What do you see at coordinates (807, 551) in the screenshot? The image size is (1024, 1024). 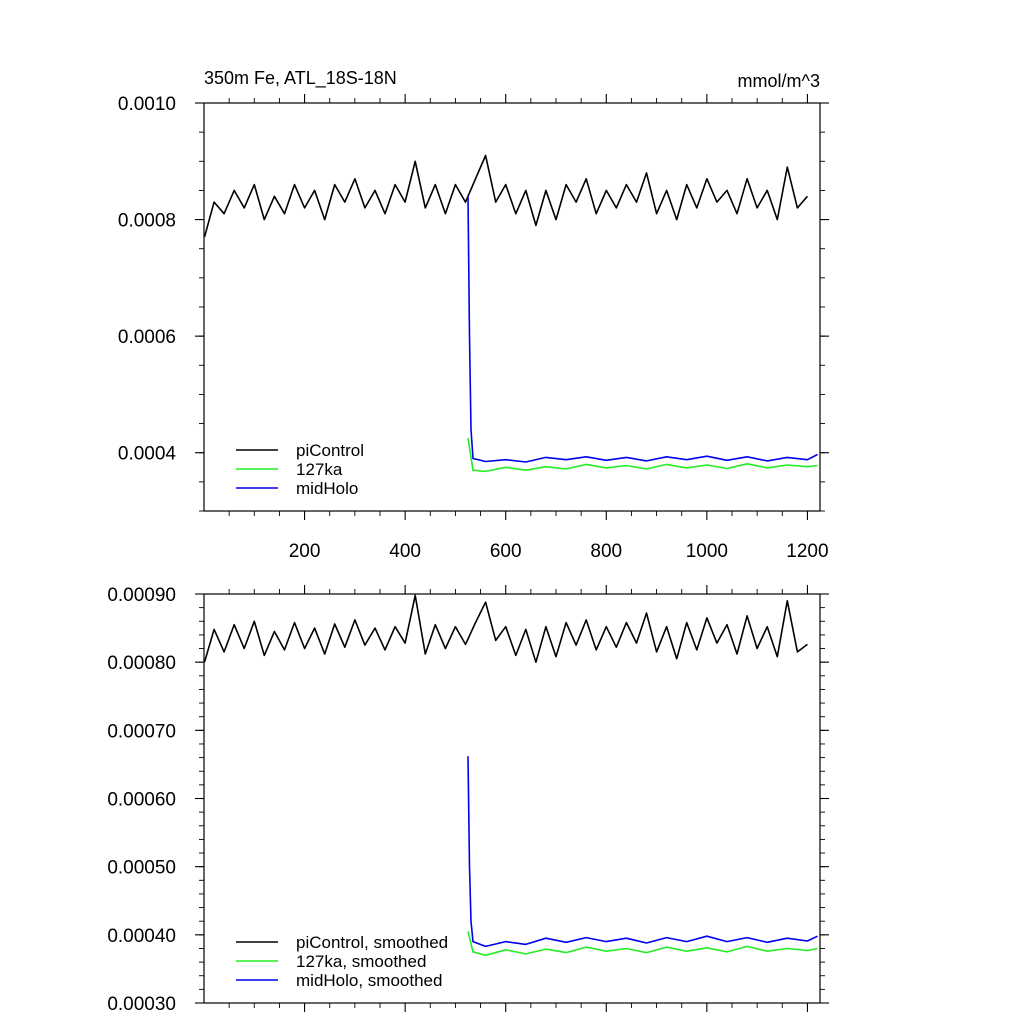 I see `top-x-tick-label: 1200` at bounding box center [807, 551].